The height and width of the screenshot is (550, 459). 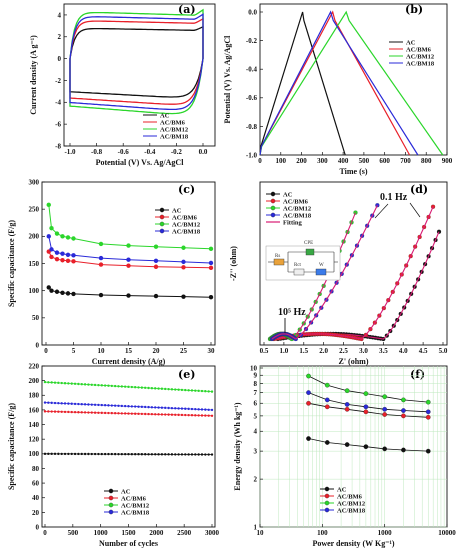 I want to click on cv-curve-AC, so click(x=136, y=61).